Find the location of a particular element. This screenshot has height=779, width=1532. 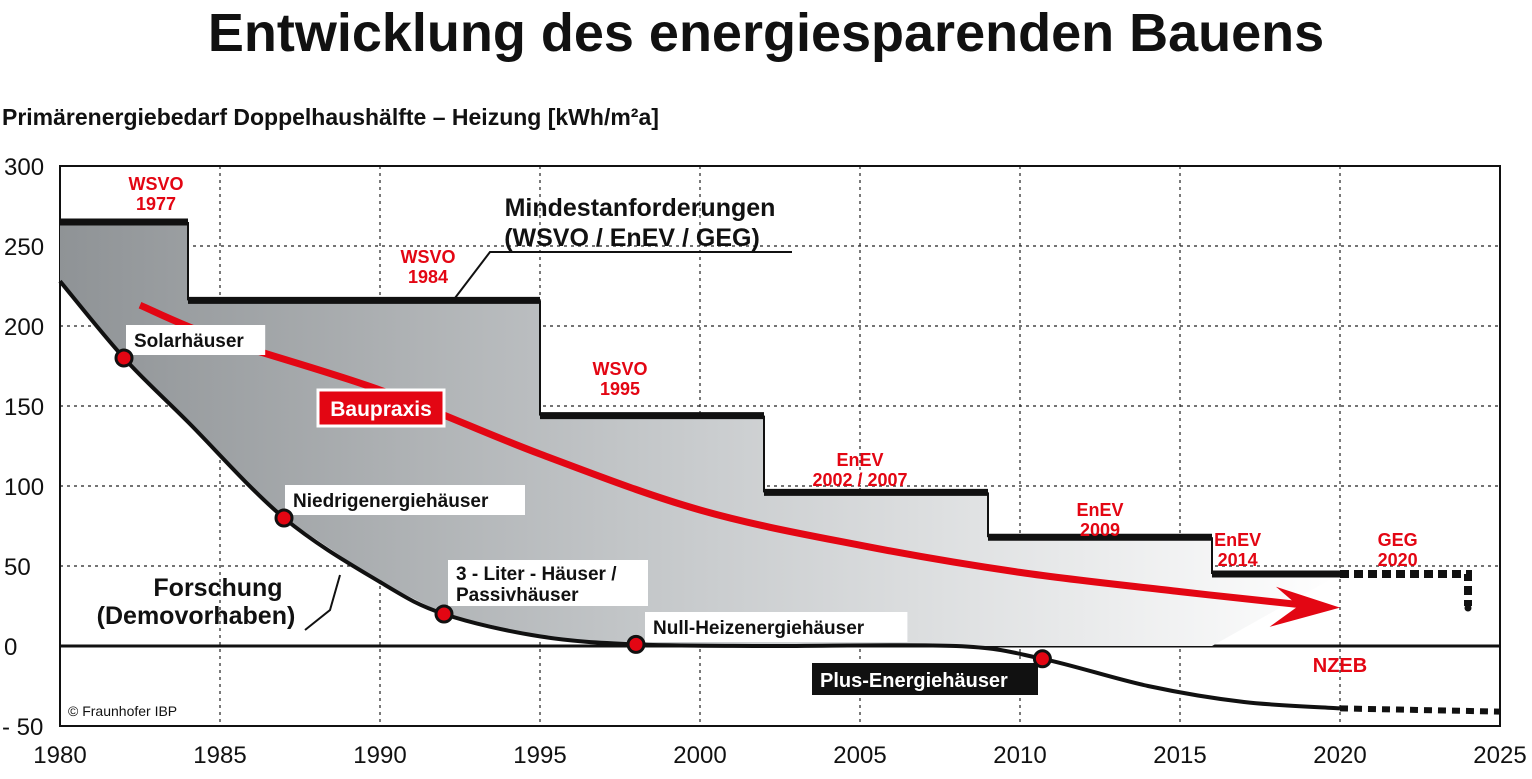

baupraxis-label-bg is located at coordinates (381, 408).